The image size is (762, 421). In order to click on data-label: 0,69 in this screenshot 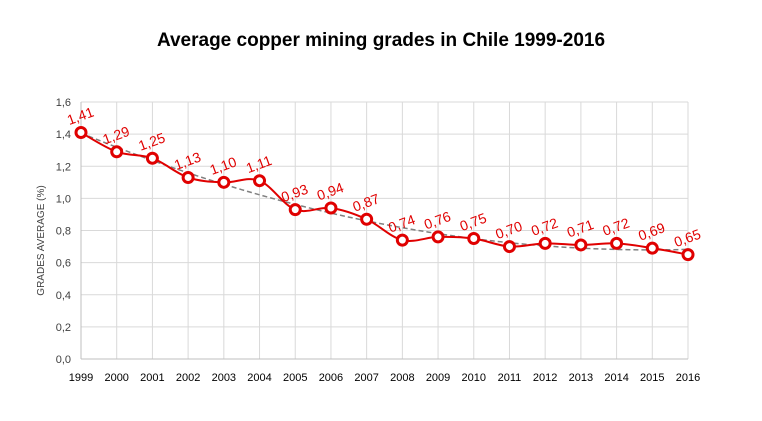, I will do `click(651, 231)`.